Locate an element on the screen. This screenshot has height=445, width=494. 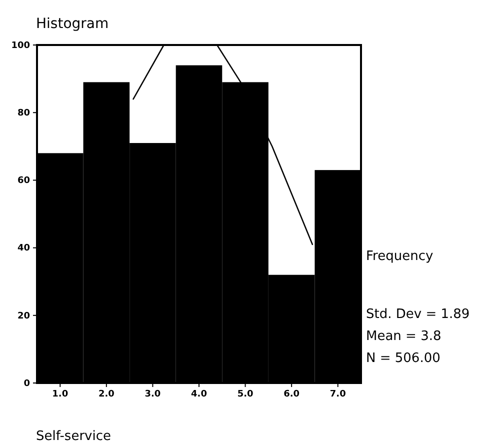
y-tick-label: 40 is located at coordinates (23, 249).